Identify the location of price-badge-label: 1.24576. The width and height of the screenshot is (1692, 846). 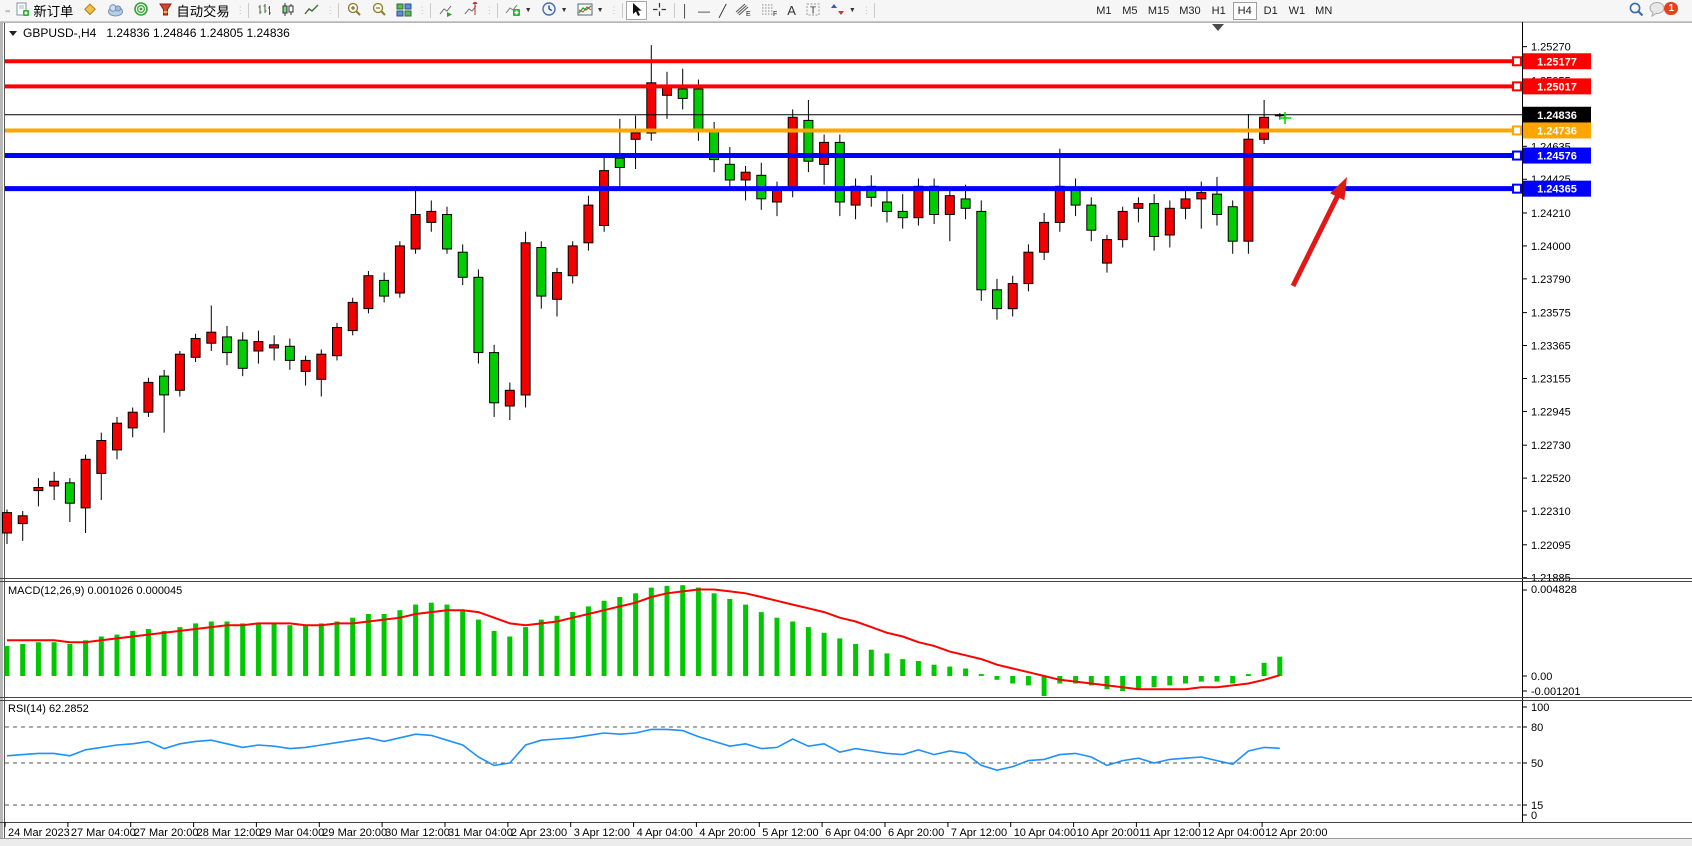
(1557, 157).